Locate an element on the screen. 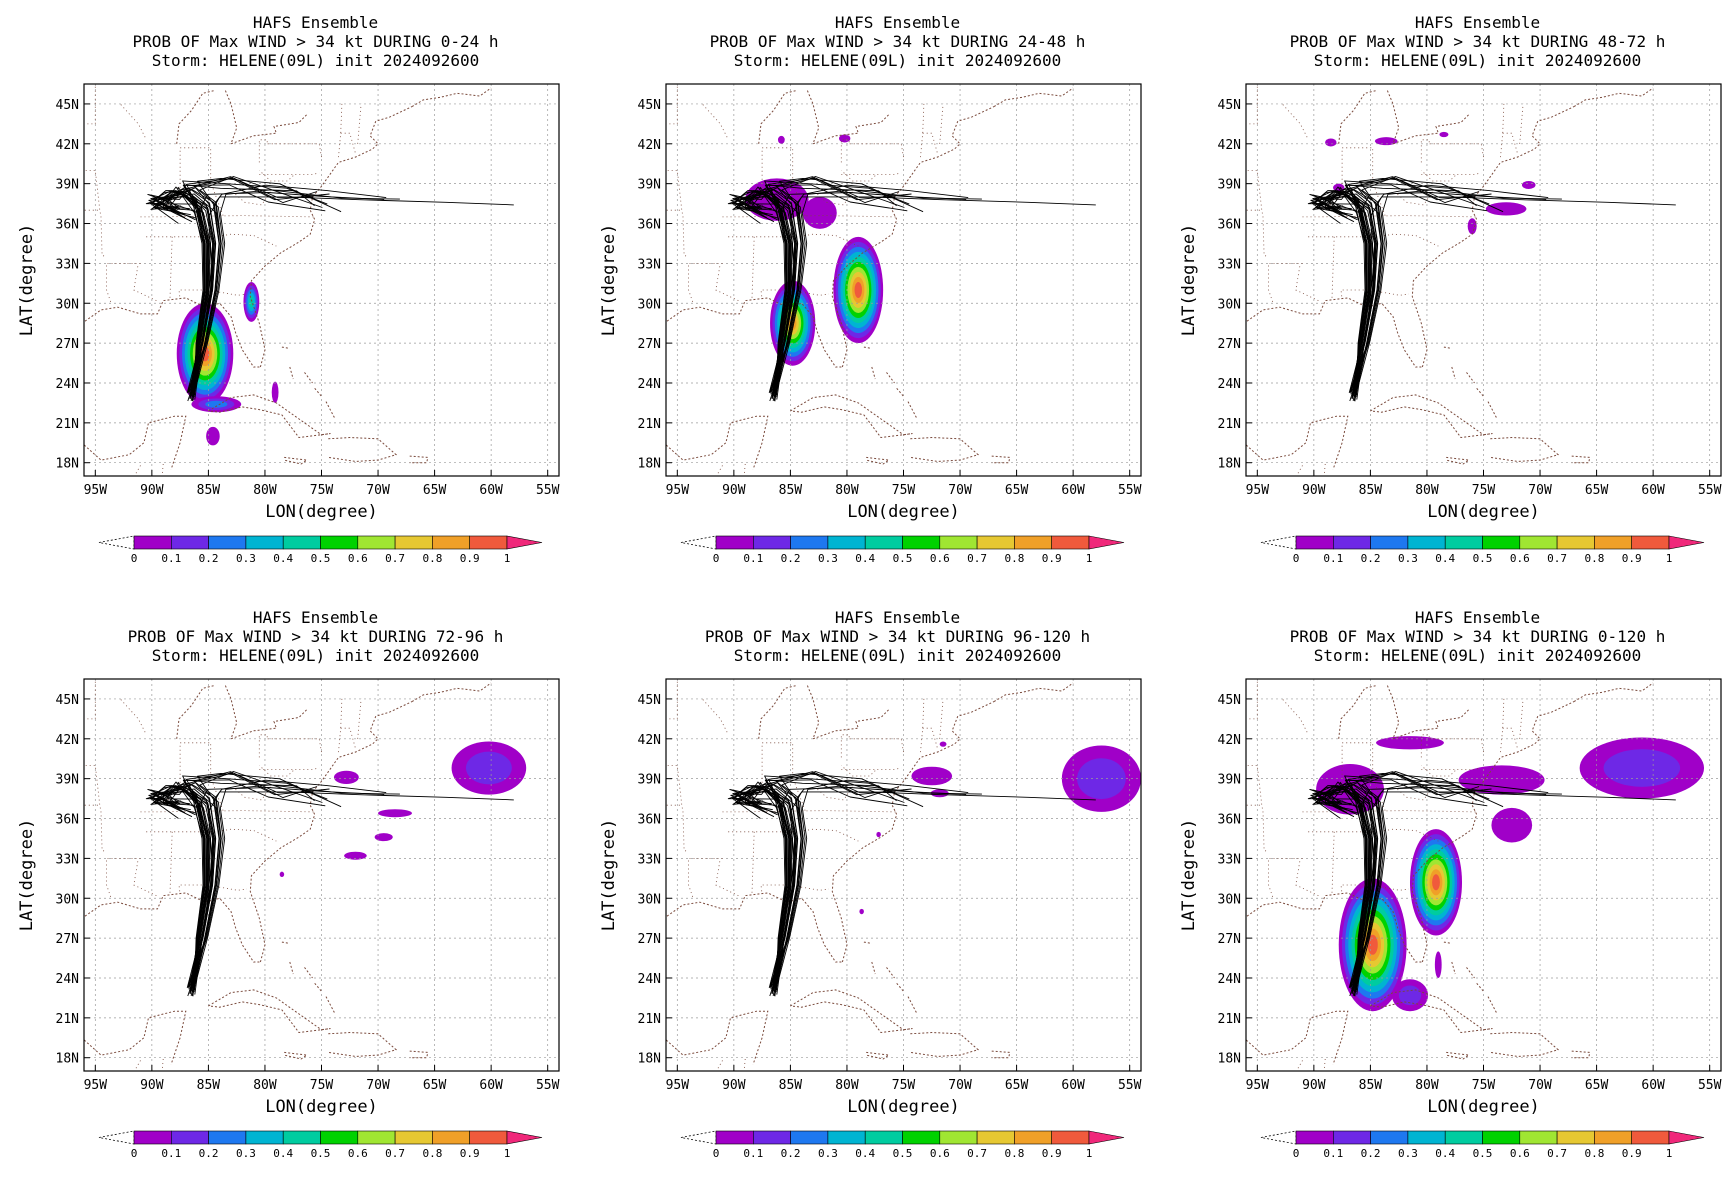 The image size is (1731, 1188). lat-tick-label: 33N is located at coordinates (1229, 859).